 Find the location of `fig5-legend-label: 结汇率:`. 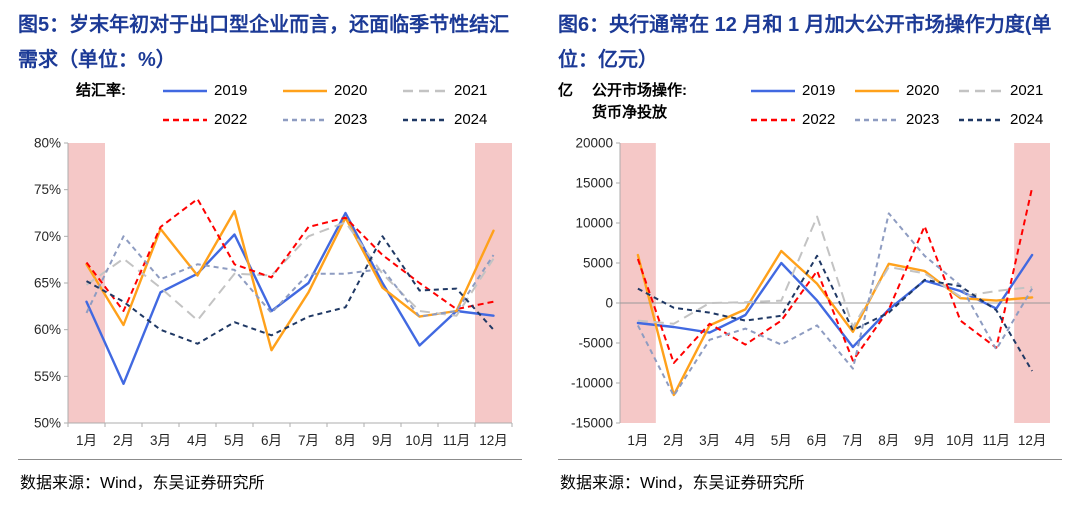

fig5-legend-label: 结汇率: is located at coordinates (101, 90).